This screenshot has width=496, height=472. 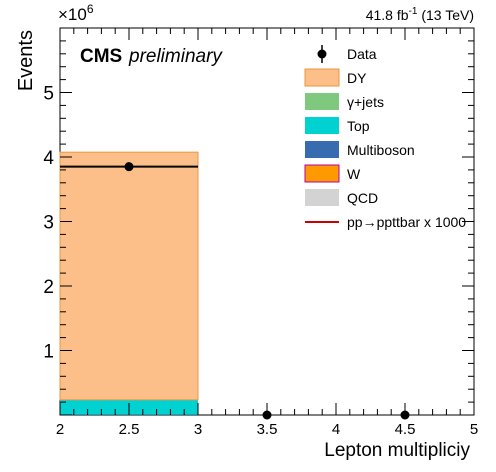 I want to click on y-tick-label-3: 3, so click(x=48, y=223).